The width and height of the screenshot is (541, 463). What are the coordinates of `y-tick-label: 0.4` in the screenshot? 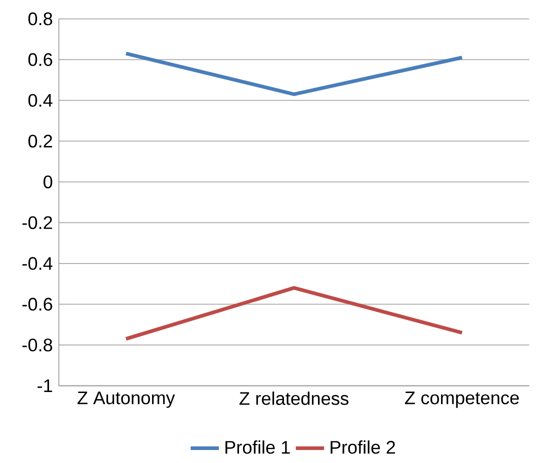 It's located at (40, 100).